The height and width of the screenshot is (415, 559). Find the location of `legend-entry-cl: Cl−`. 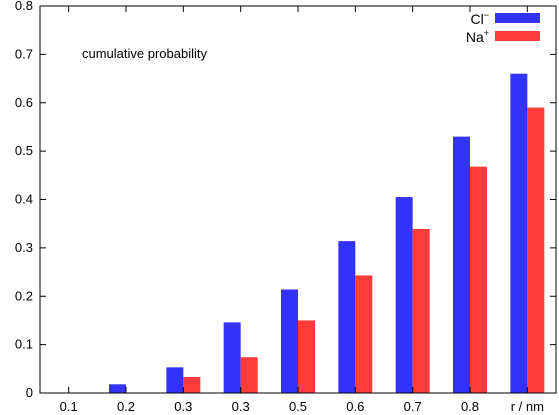

legend-entry-cl: Cl− is located at coordinates (505, 18).